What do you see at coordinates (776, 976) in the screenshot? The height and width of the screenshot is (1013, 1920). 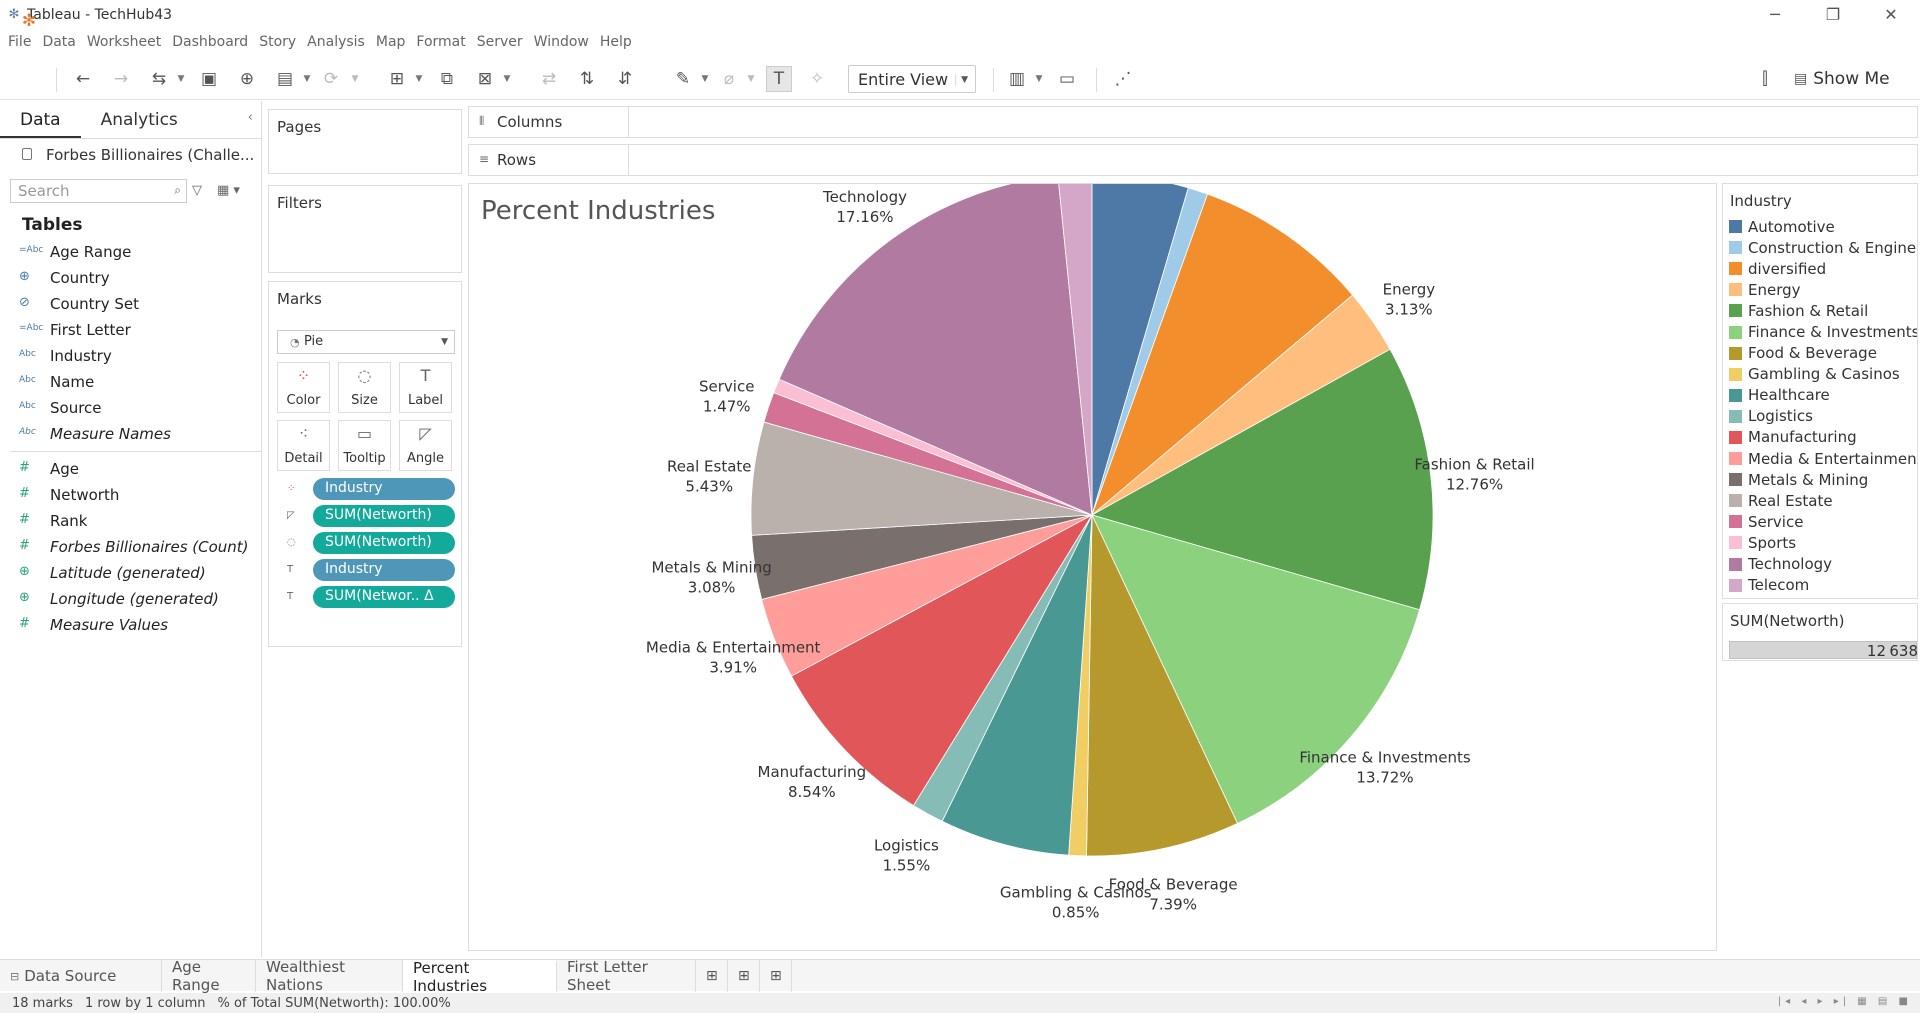 I see `new-story-icon: ⊞` at bounding box center [776, 976].